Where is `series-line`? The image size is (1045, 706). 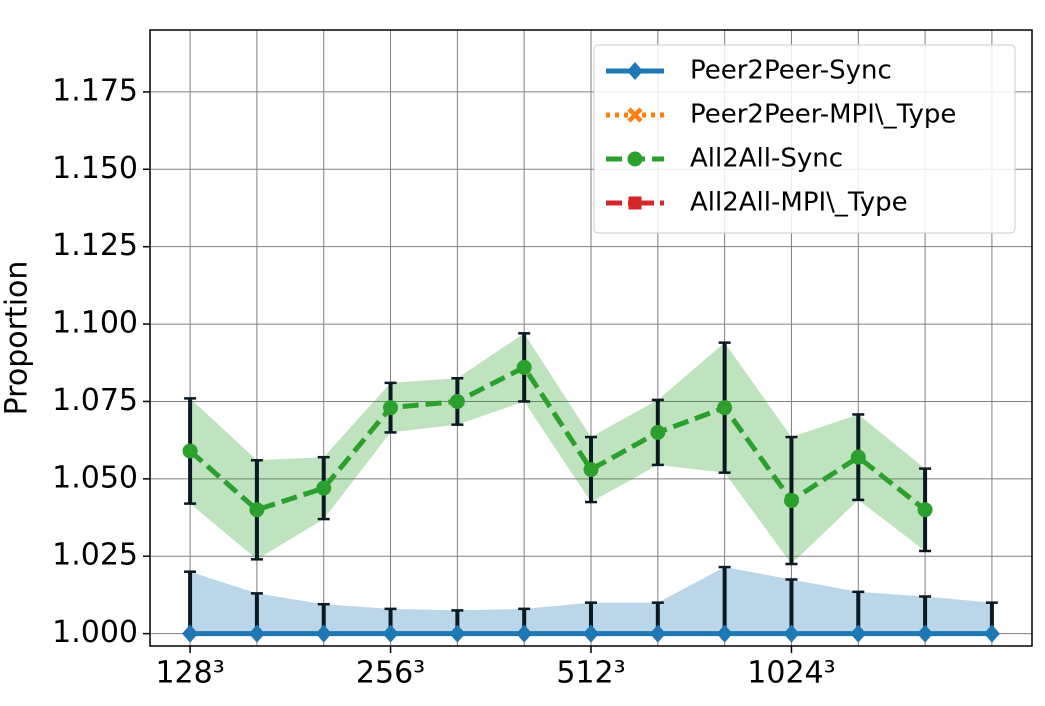
series-line is located at coordinates (557, 438).